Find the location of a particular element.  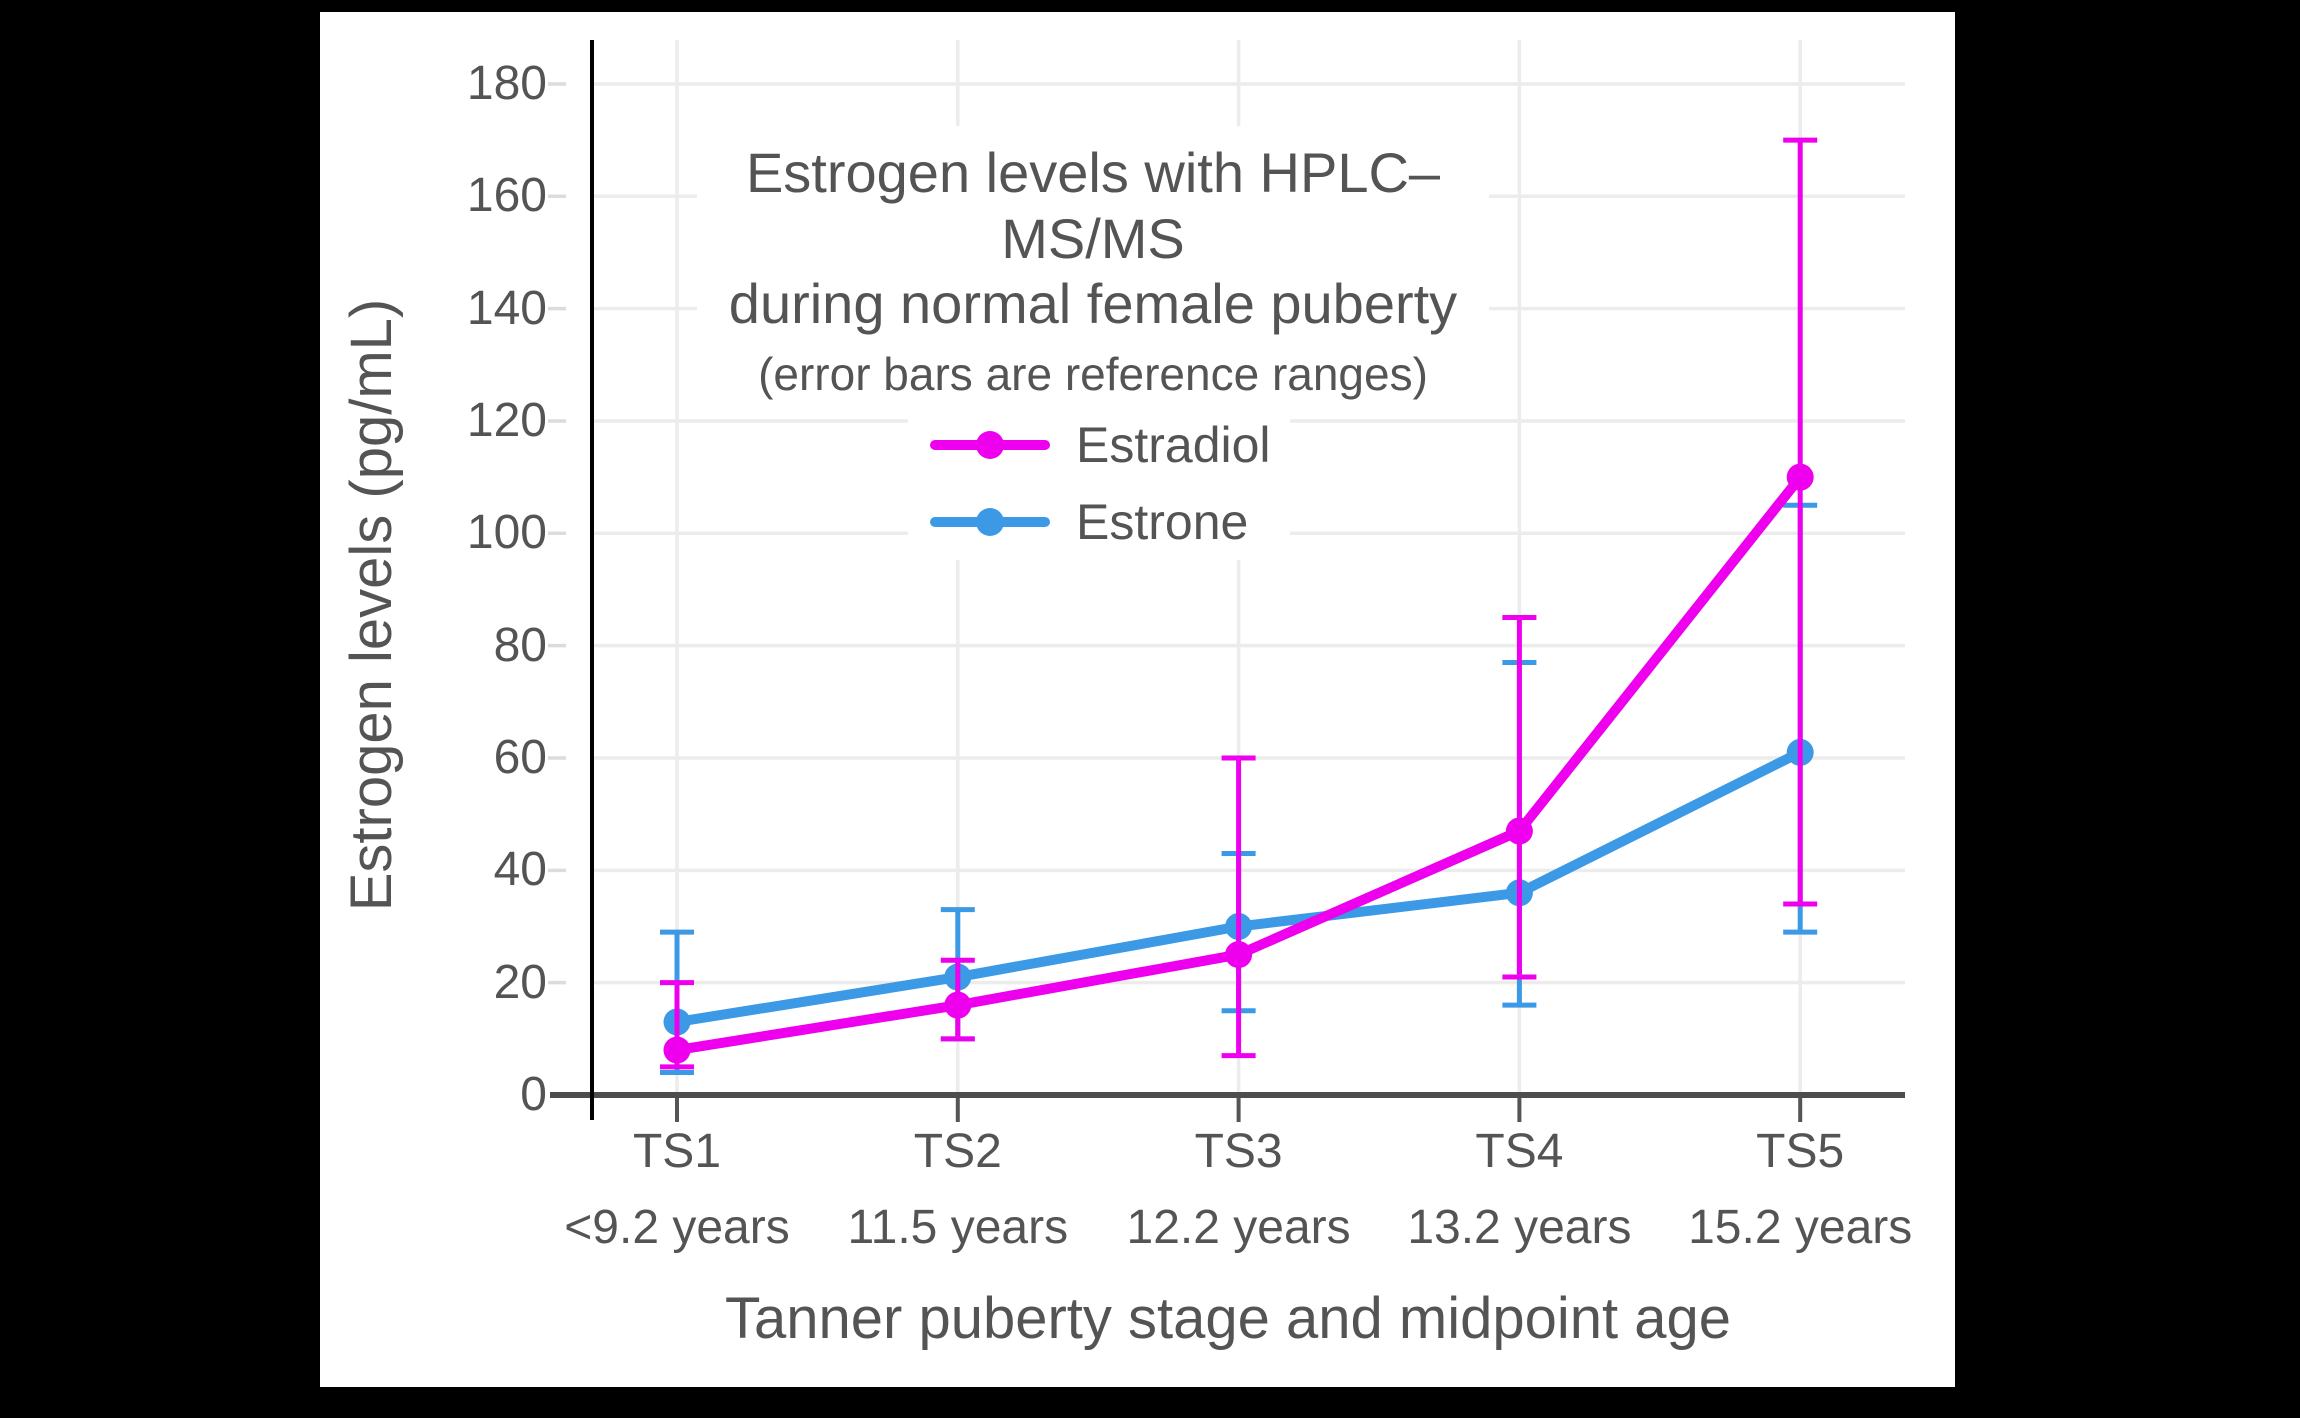

legend-label-estradiol: Estradiol is located at coordinates (1173, 445).